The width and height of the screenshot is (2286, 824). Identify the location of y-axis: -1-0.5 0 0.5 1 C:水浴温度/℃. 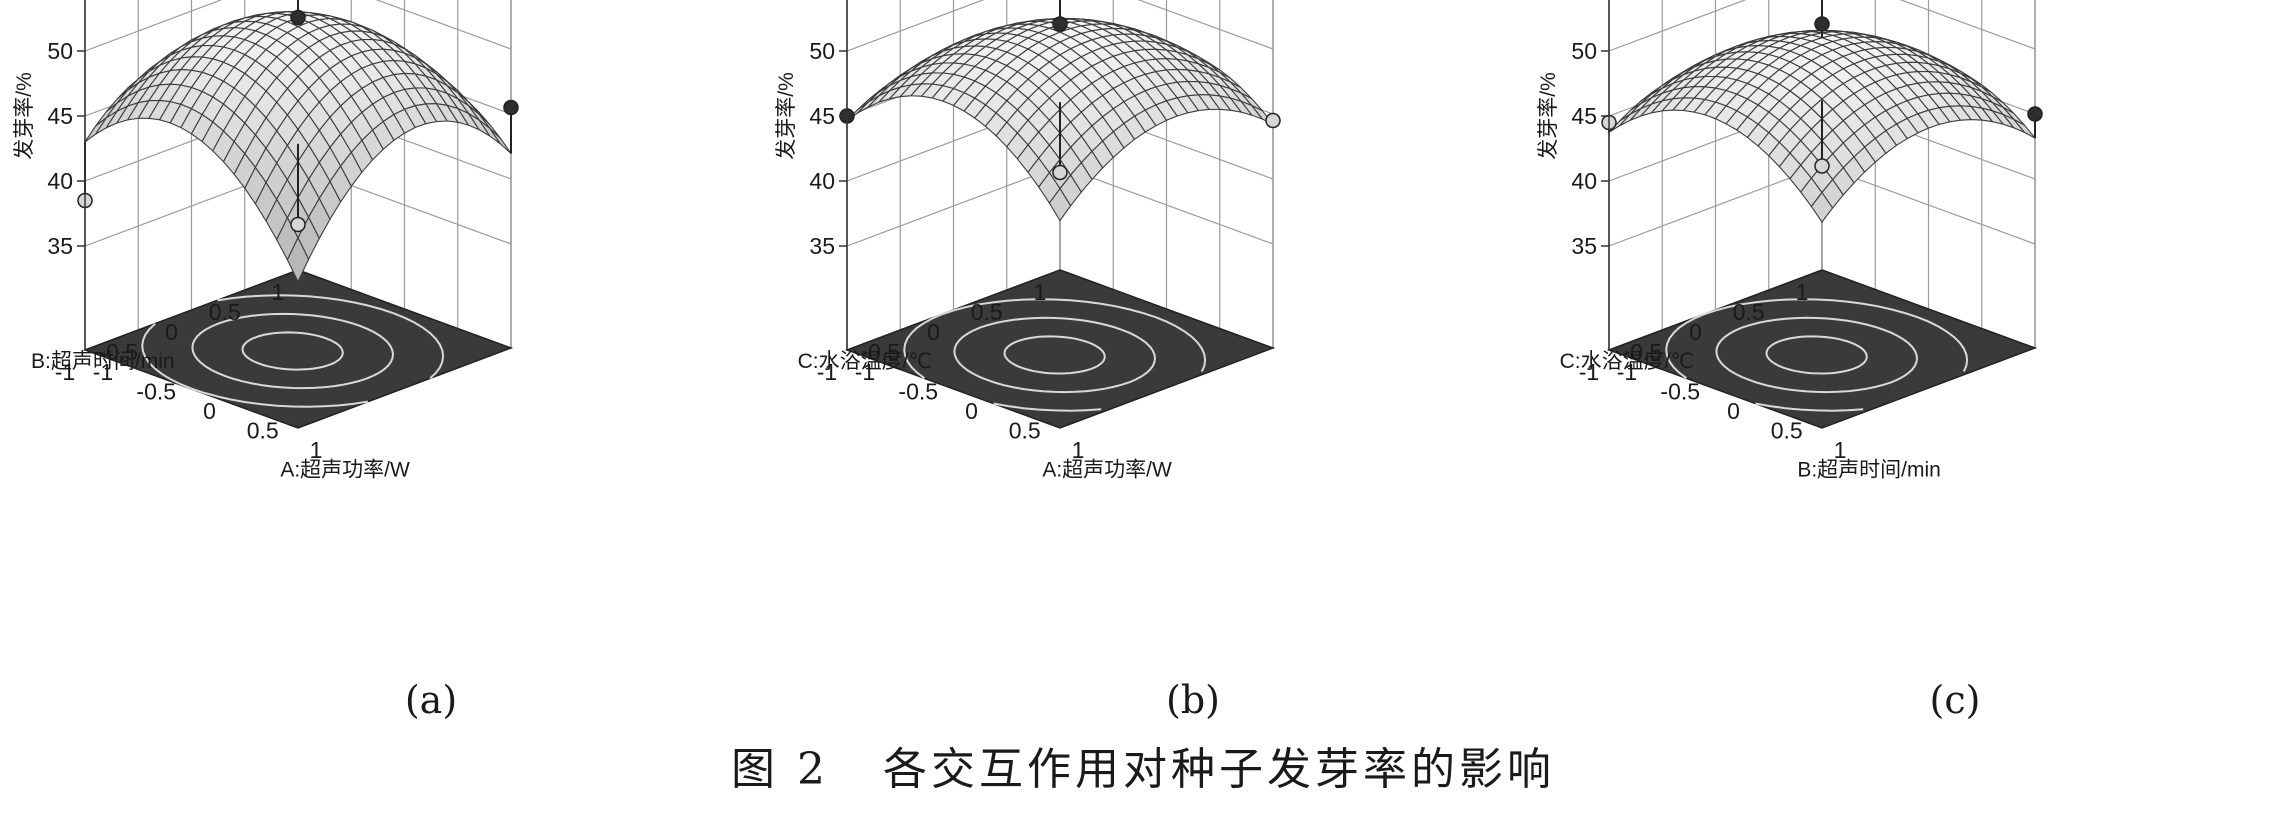
(1684, 332).